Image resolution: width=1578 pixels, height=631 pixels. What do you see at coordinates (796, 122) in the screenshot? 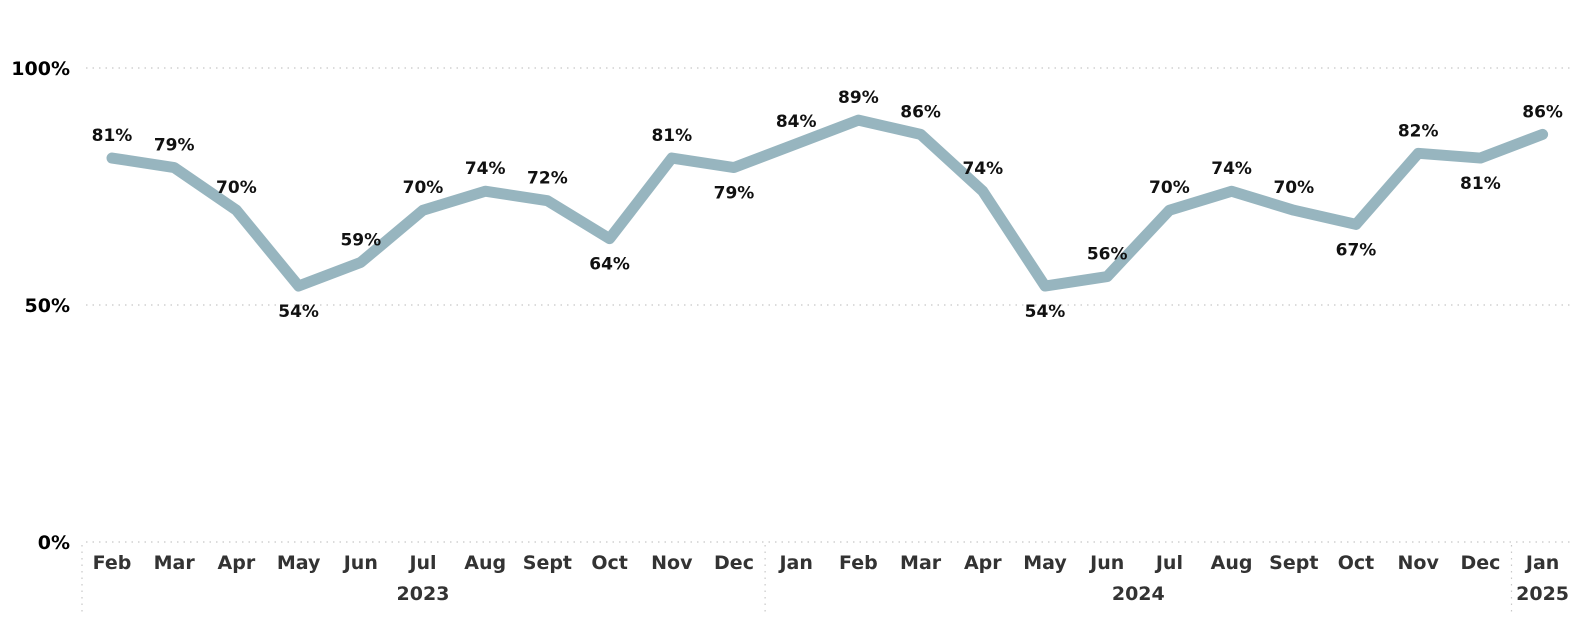
I see `data-label: 84%` at bounding box center [796, 122].